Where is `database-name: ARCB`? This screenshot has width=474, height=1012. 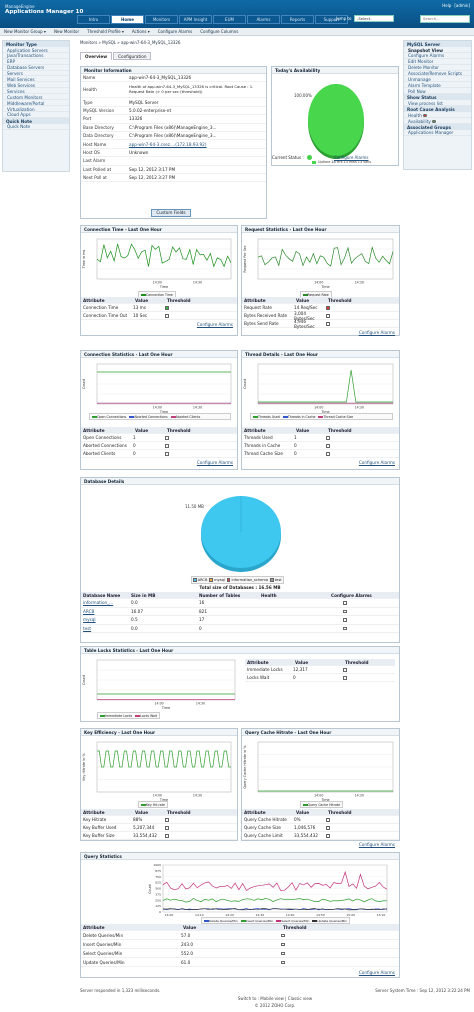 database-name: ARCB is located at coordinates (89, 611).